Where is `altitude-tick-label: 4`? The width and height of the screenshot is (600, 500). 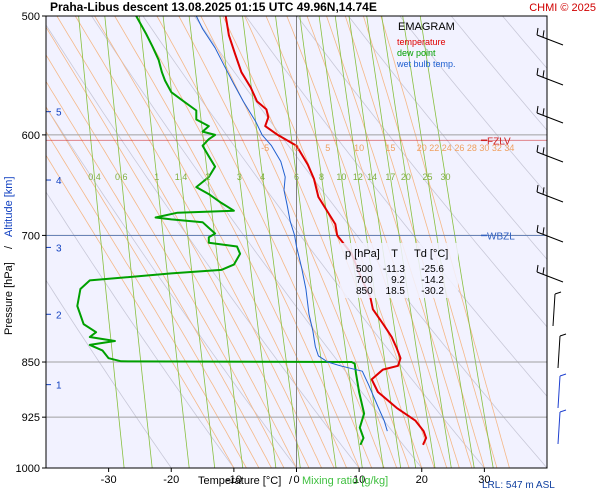 altitude-tick-label: 4 is located at coordinates (59, 181).